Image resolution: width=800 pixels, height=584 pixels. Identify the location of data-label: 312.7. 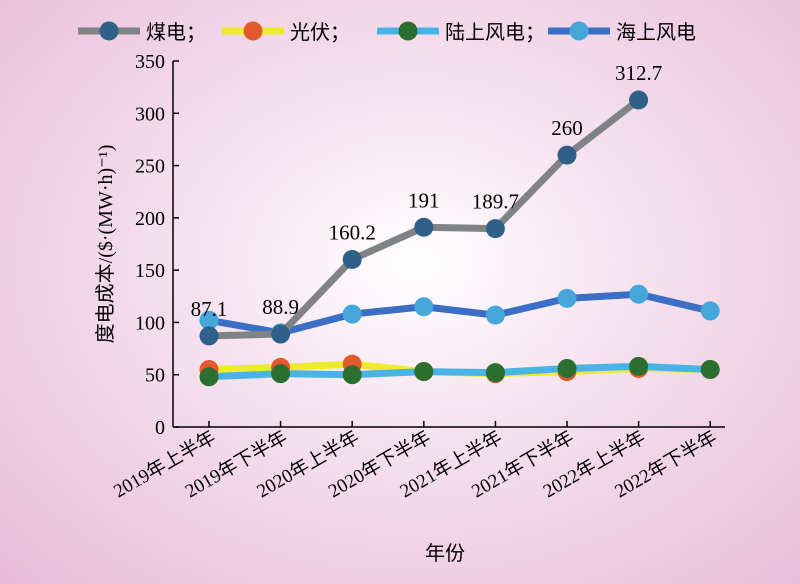
(638, 73).